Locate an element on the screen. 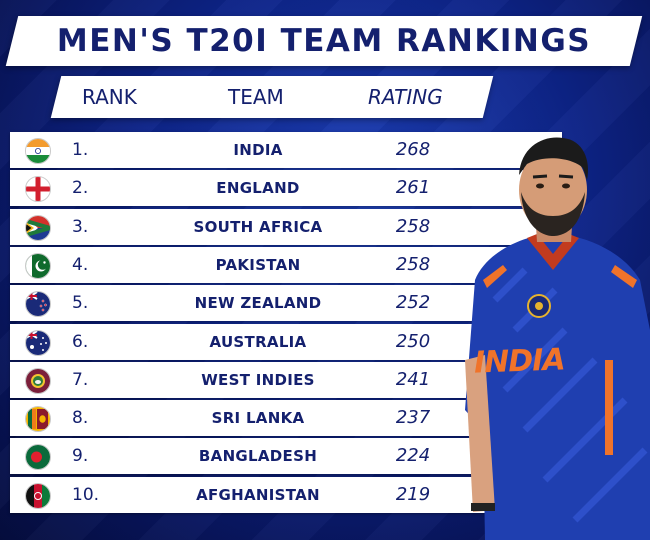 The image size is (650, 540). rating-value: 252 is located at coordinates (413, 303).